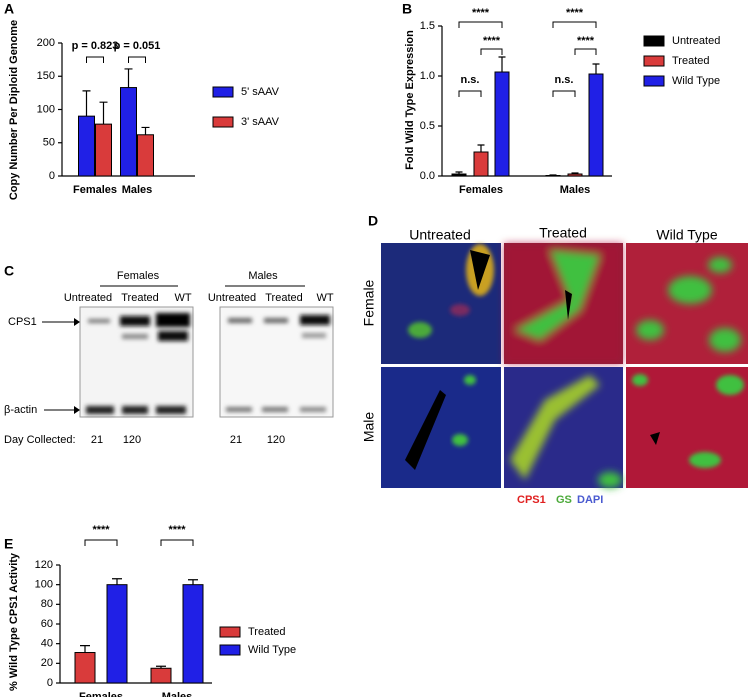  What do you see at coordinates (44, 565) in the screenshot?
I see `y-tick-label: 120` at bounding box center [44, 565].